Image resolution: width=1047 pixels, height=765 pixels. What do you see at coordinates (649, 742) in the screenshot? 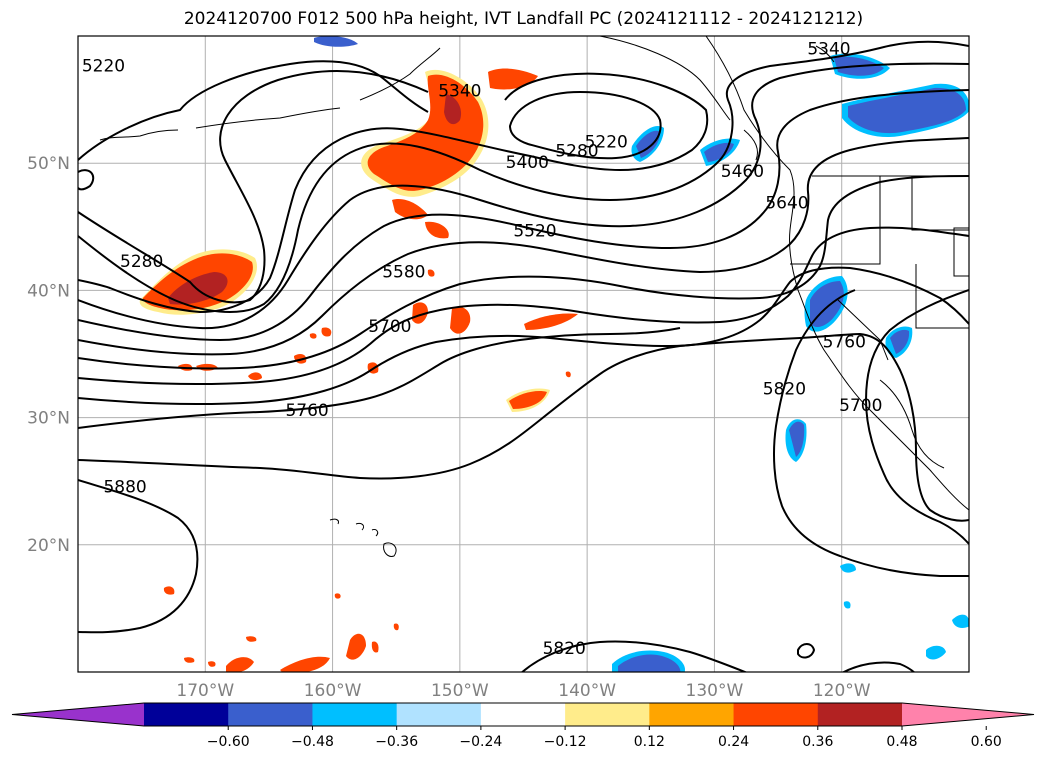
I see `colorbar-tick-label: 0.12` at bounding box center [649, 742].